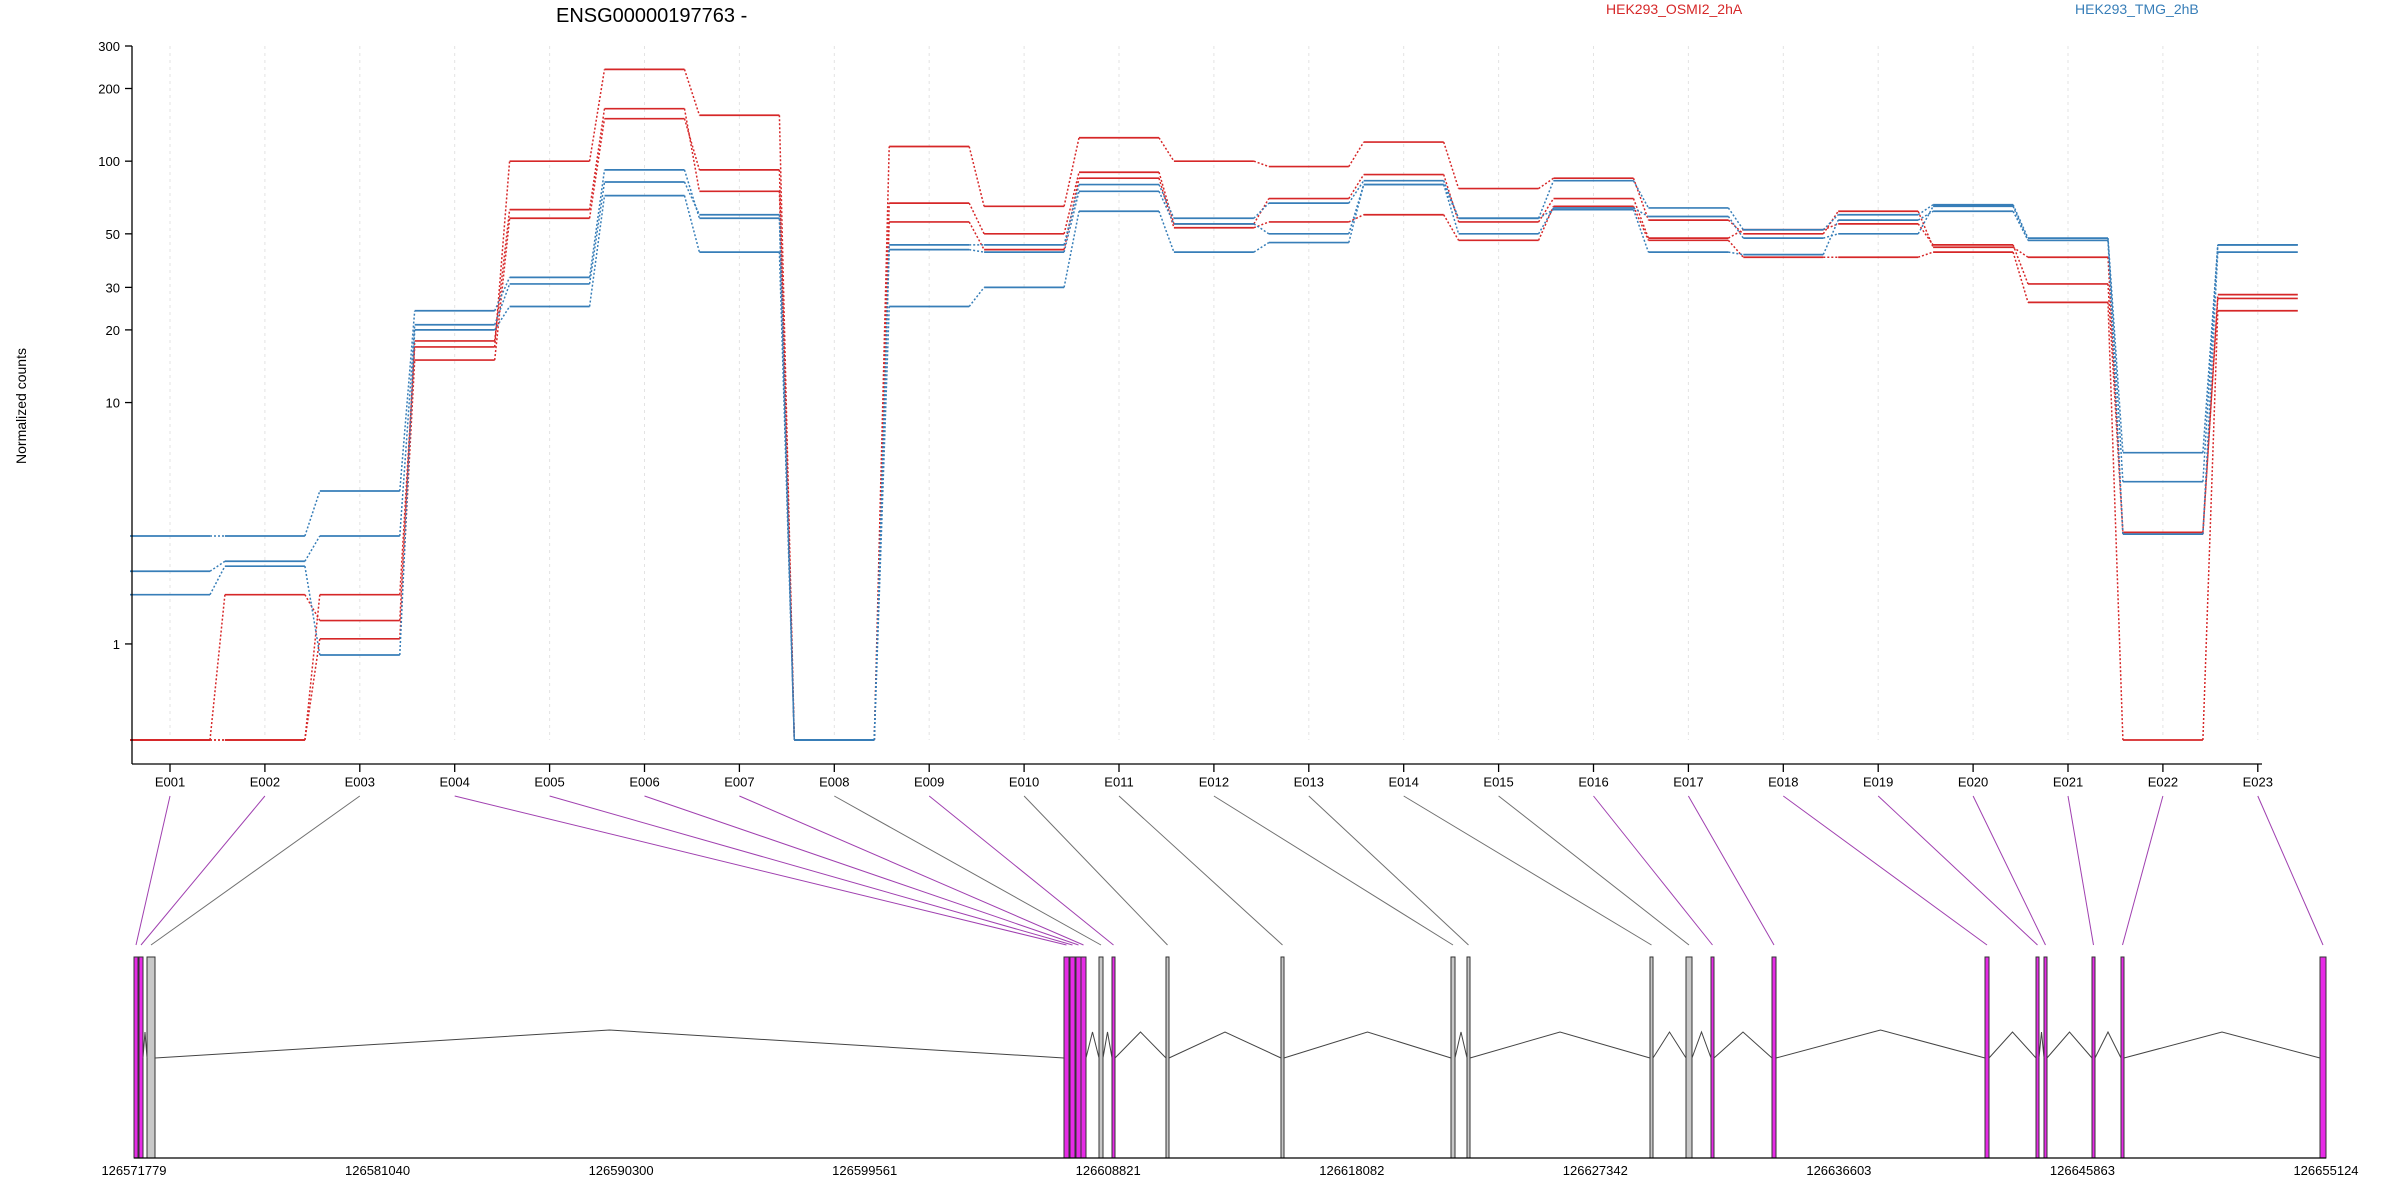 This screenshot has height=1200, width=2400. I want to click on y-tick-label-10: 10, so click(113, 403).